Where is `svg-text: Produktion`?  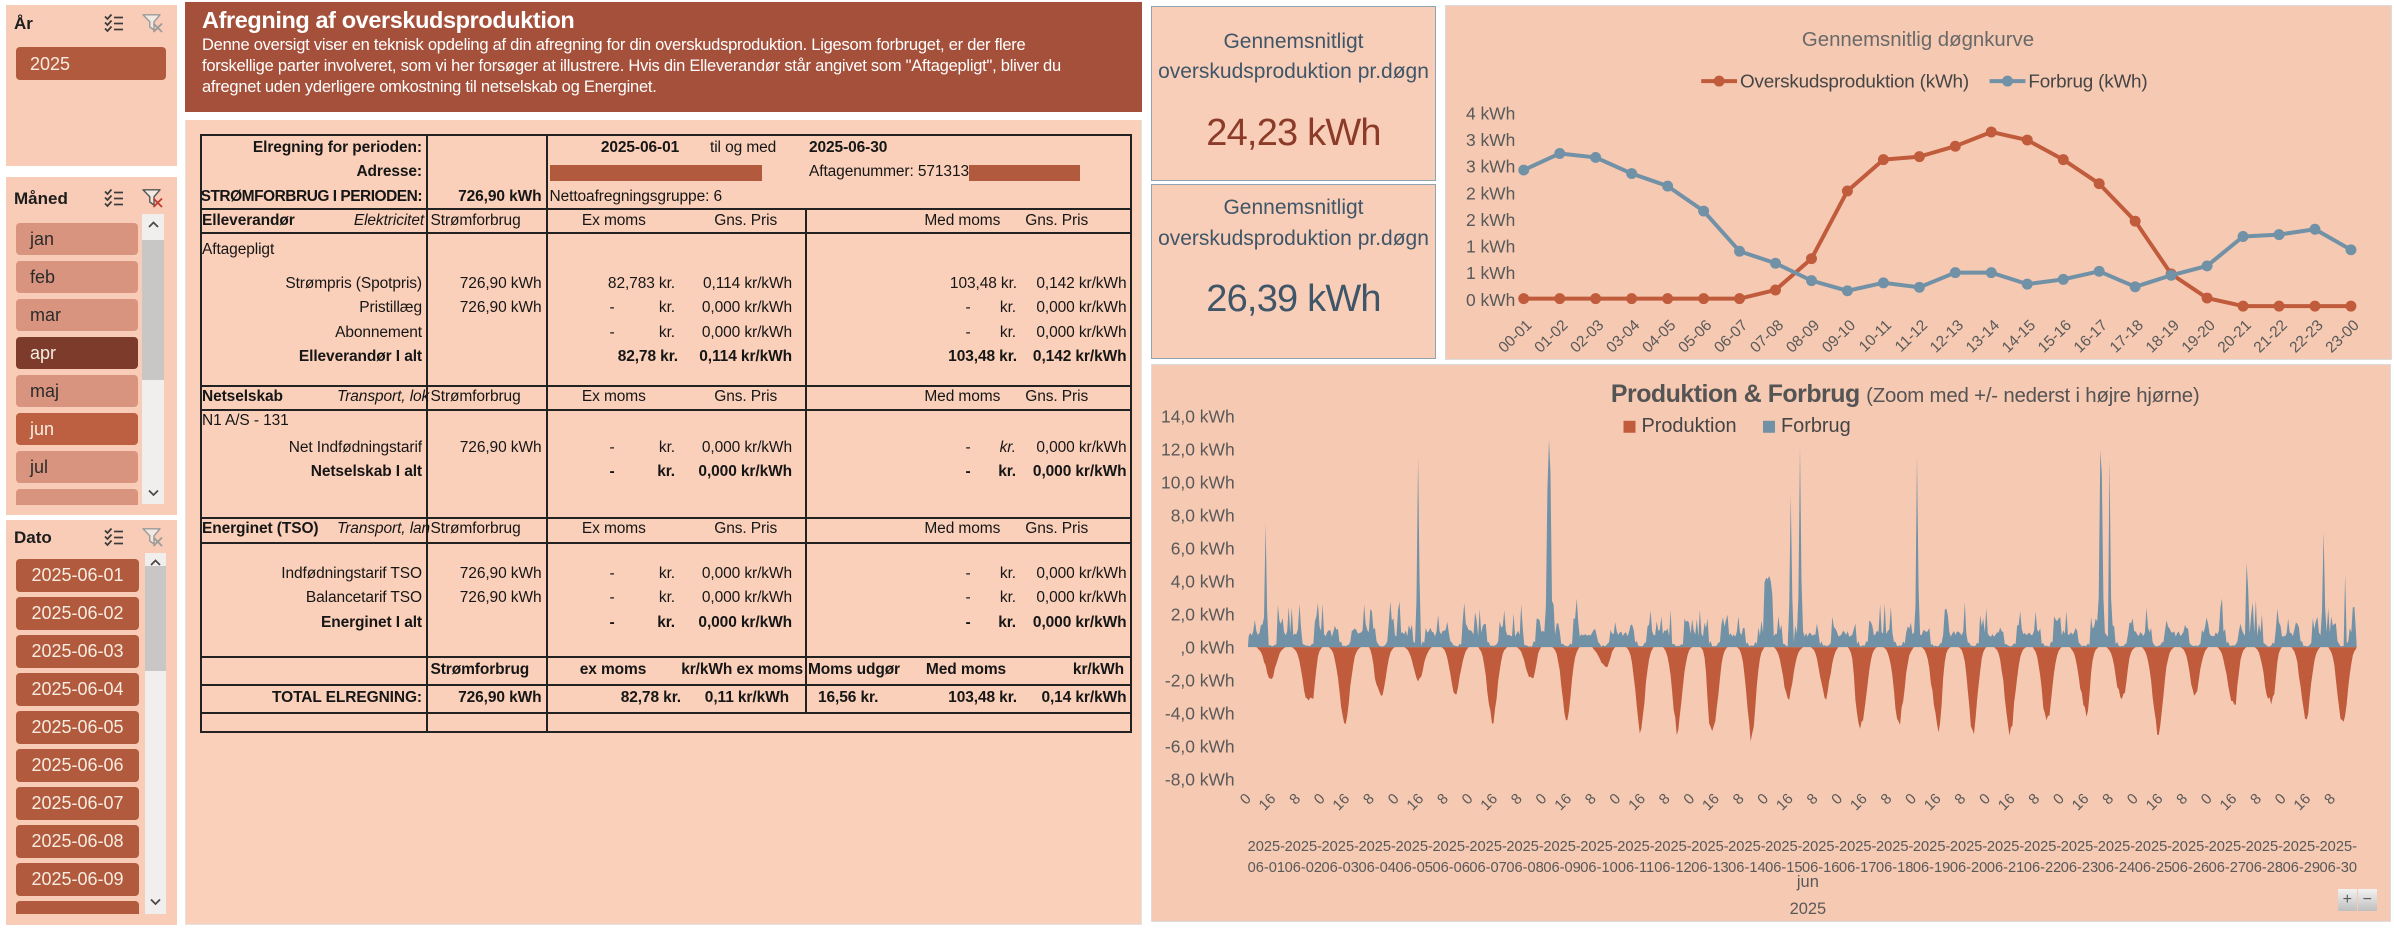 svg-text: Produktion is located at coordinates (1688, 426).